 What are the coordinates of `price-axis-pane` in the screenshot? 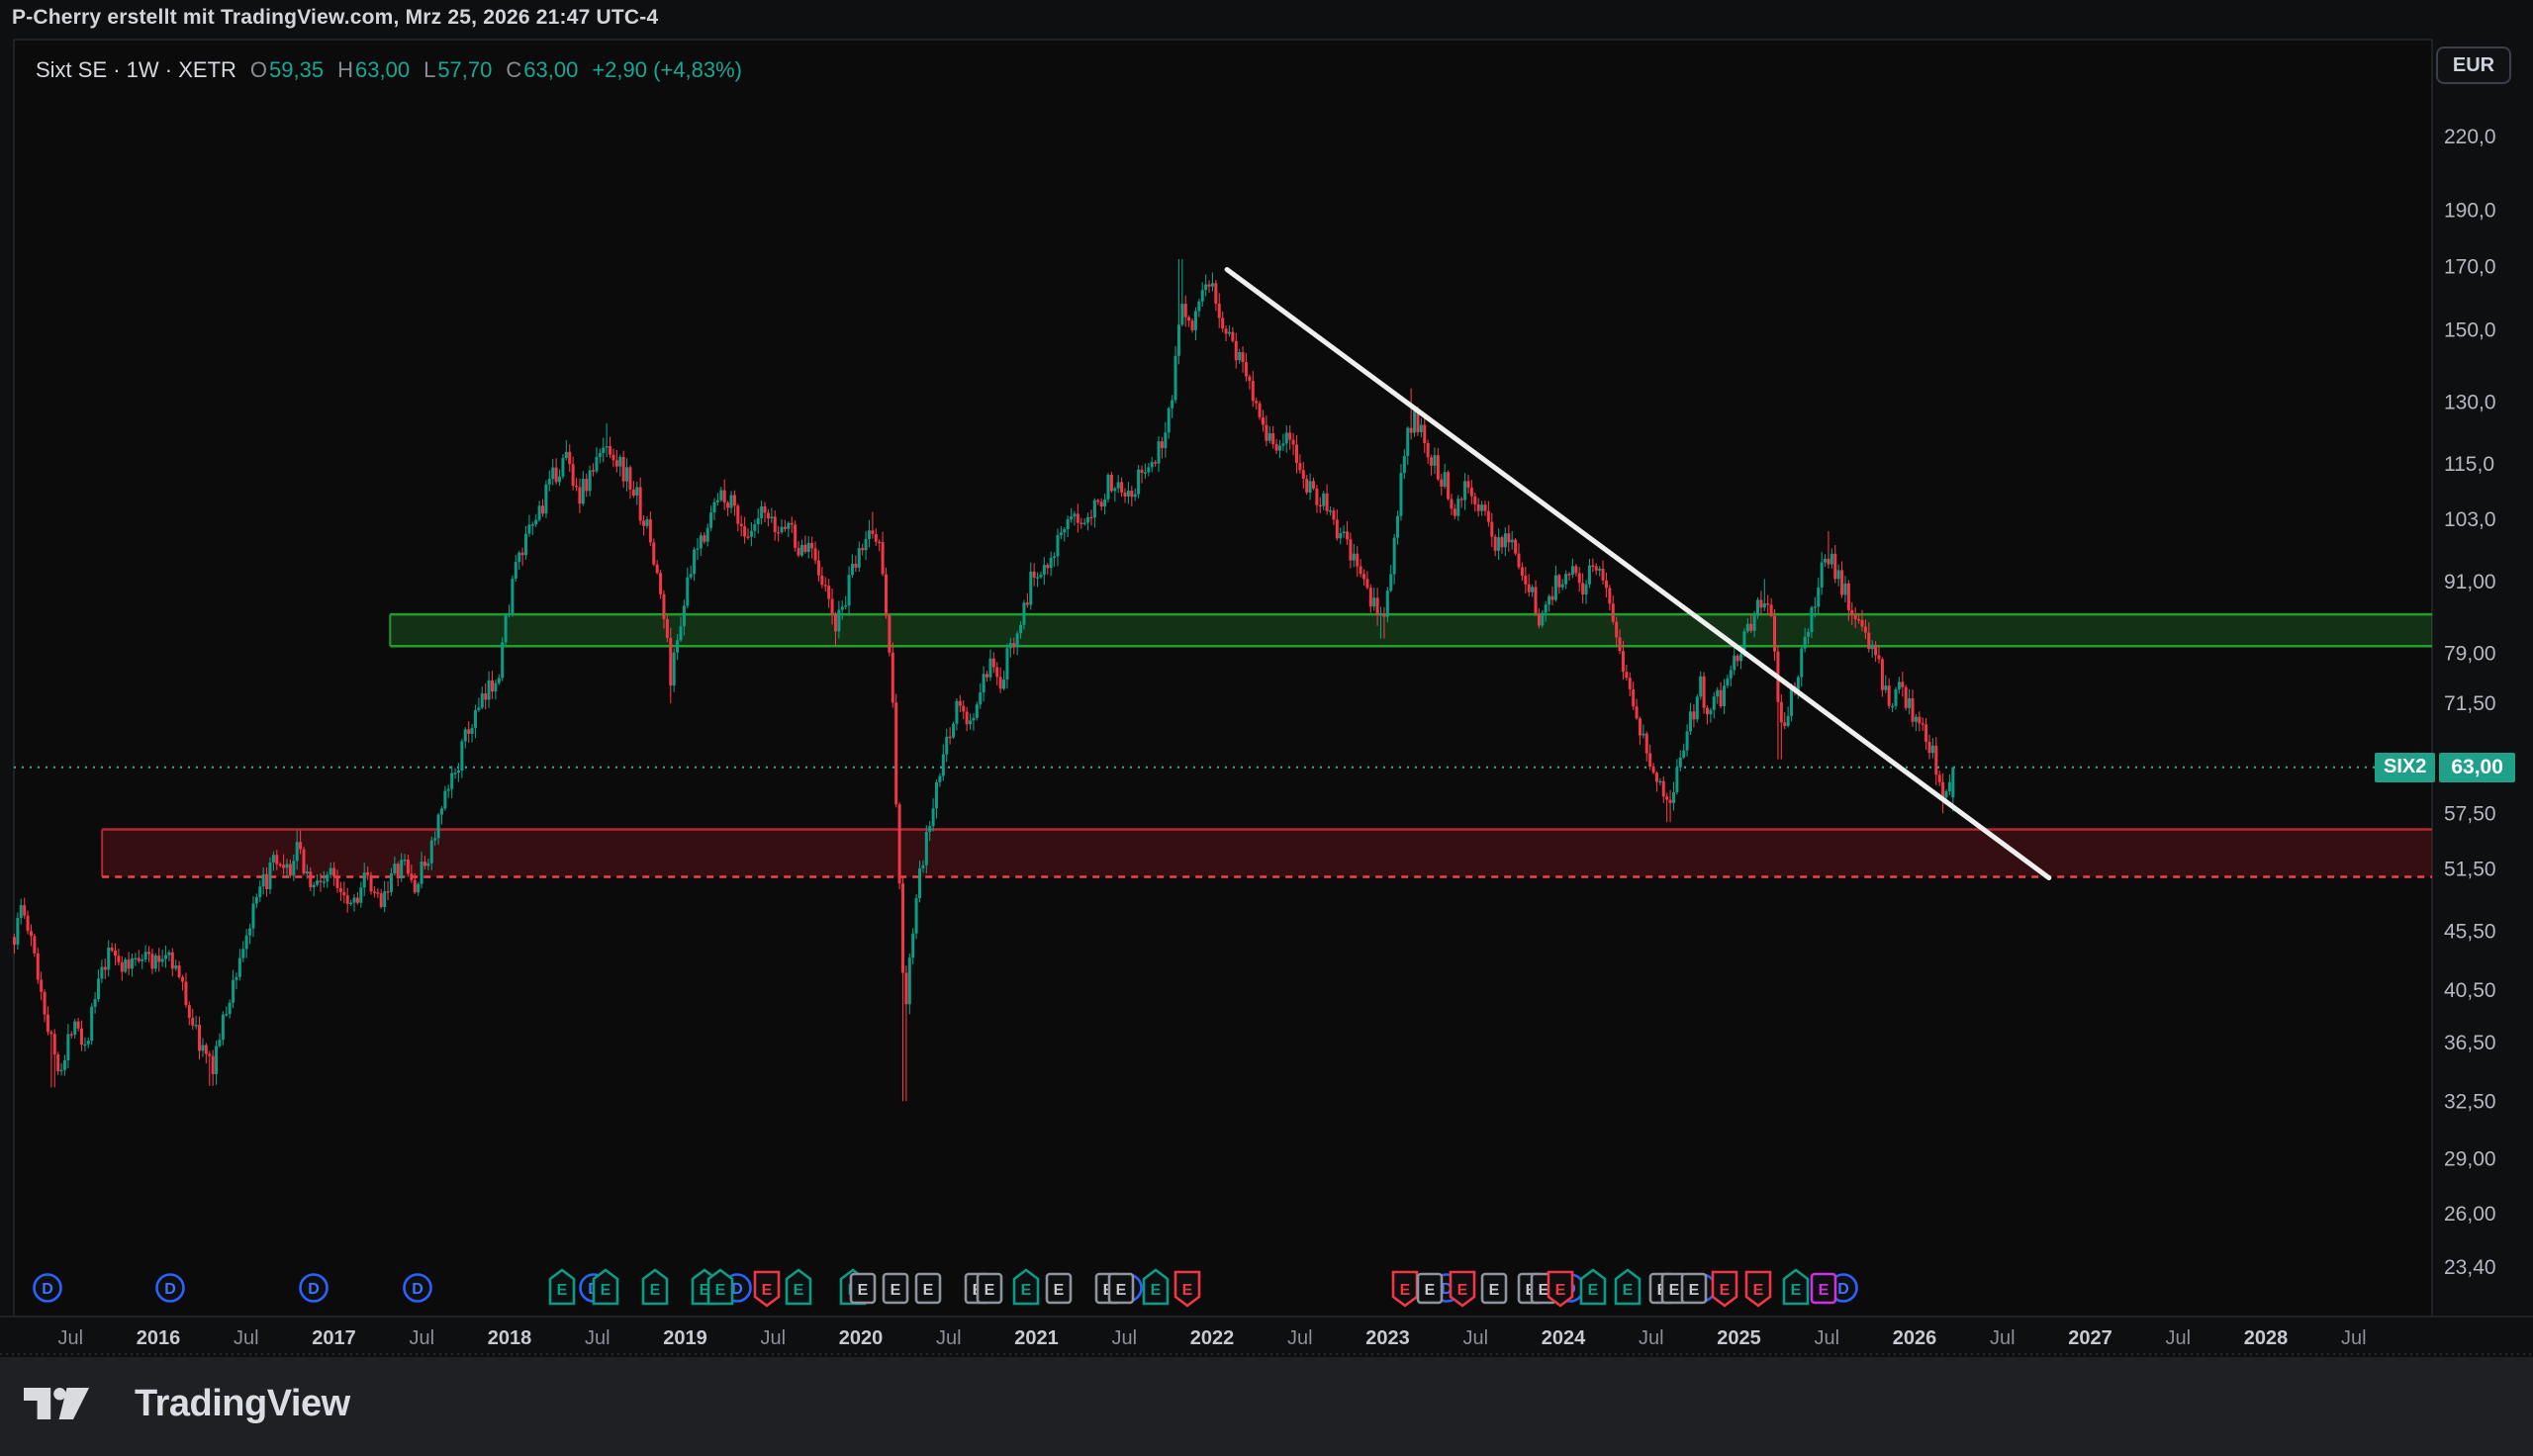 It's located at (2483, 678).